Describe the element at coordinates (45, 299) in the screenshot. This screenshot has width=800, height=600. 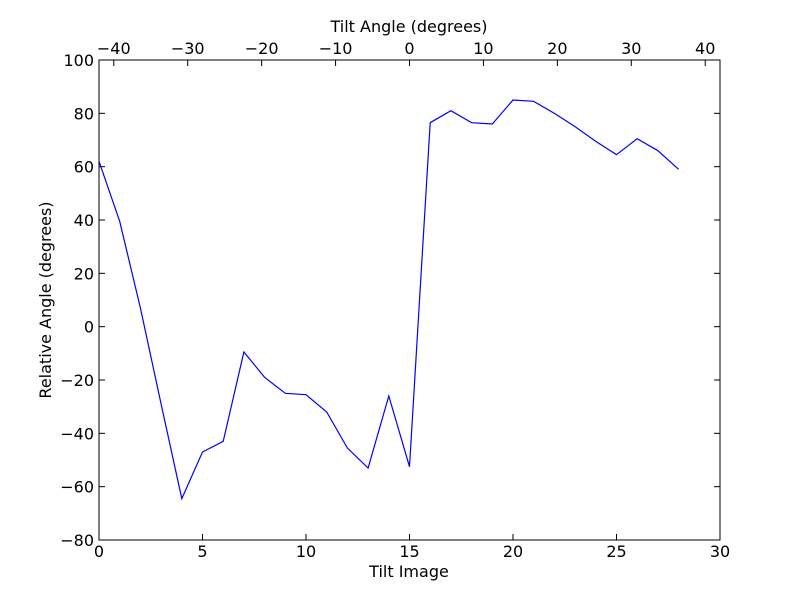
I see `y-axis-label: Relative Angle (degrees)` at that location.